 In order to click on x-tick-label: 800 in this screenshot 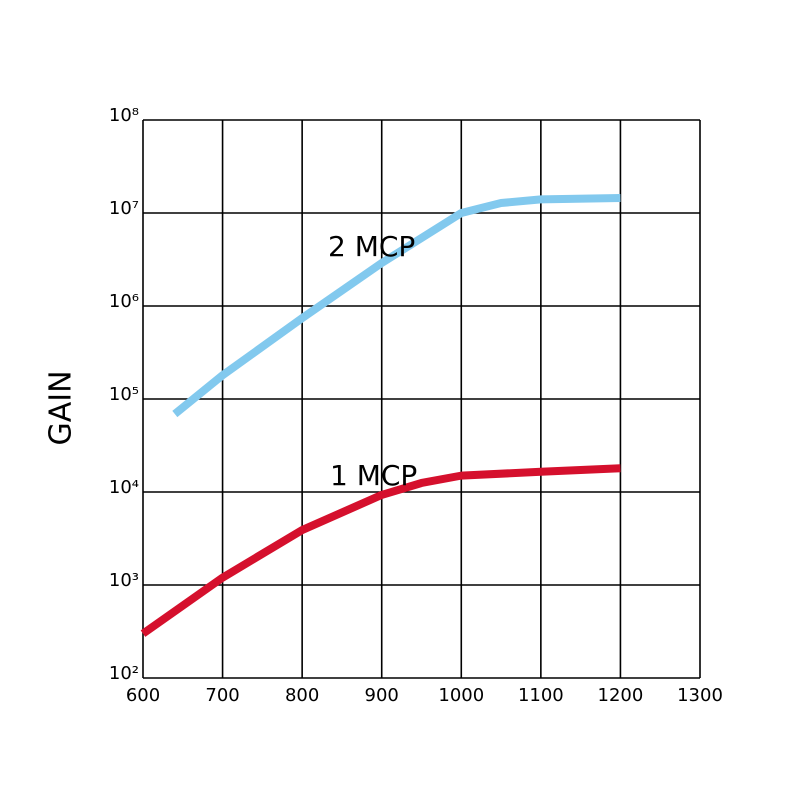, I will do `click(302, 695)`.